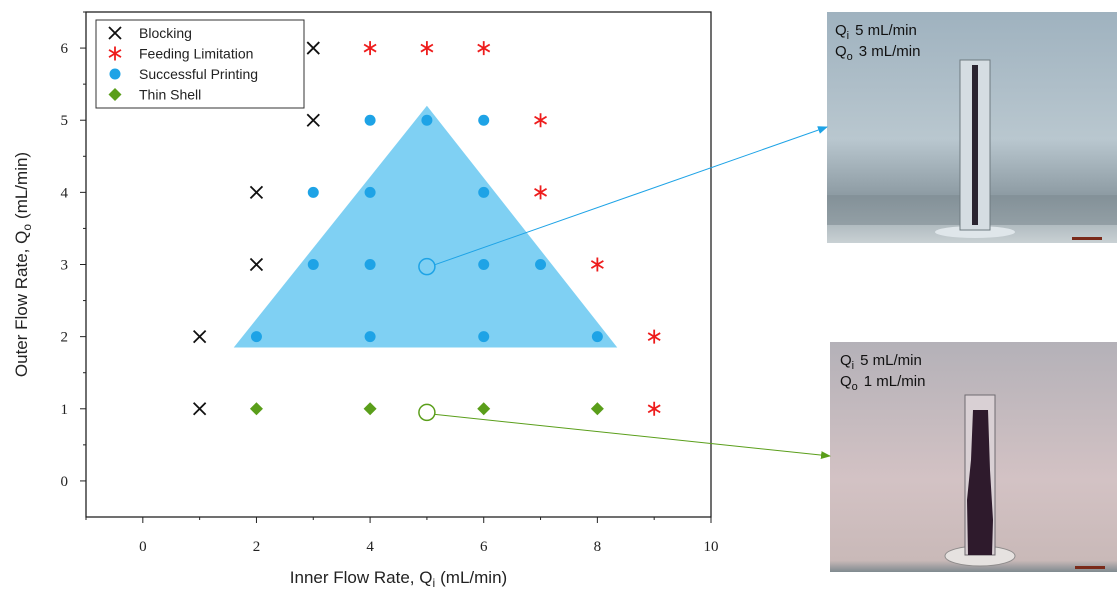  I want to click on x-tick-label: 10, so click(711, 547).